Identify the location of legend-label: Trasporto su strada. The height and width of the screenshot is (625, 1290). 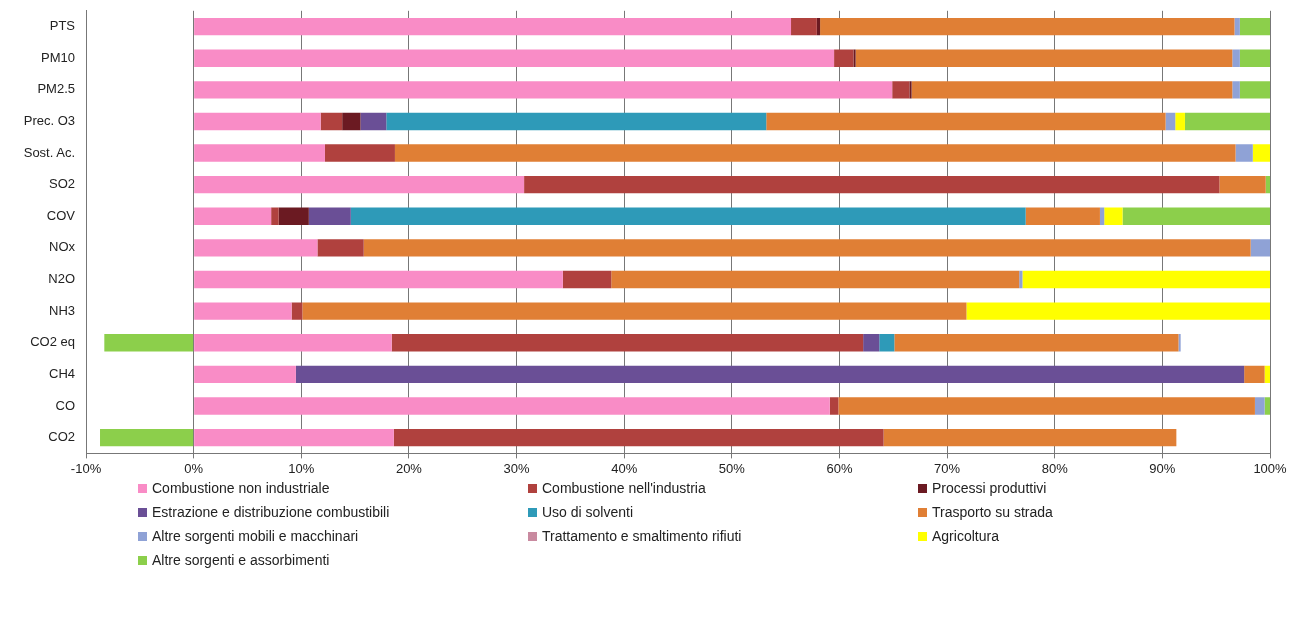
(992, 512).